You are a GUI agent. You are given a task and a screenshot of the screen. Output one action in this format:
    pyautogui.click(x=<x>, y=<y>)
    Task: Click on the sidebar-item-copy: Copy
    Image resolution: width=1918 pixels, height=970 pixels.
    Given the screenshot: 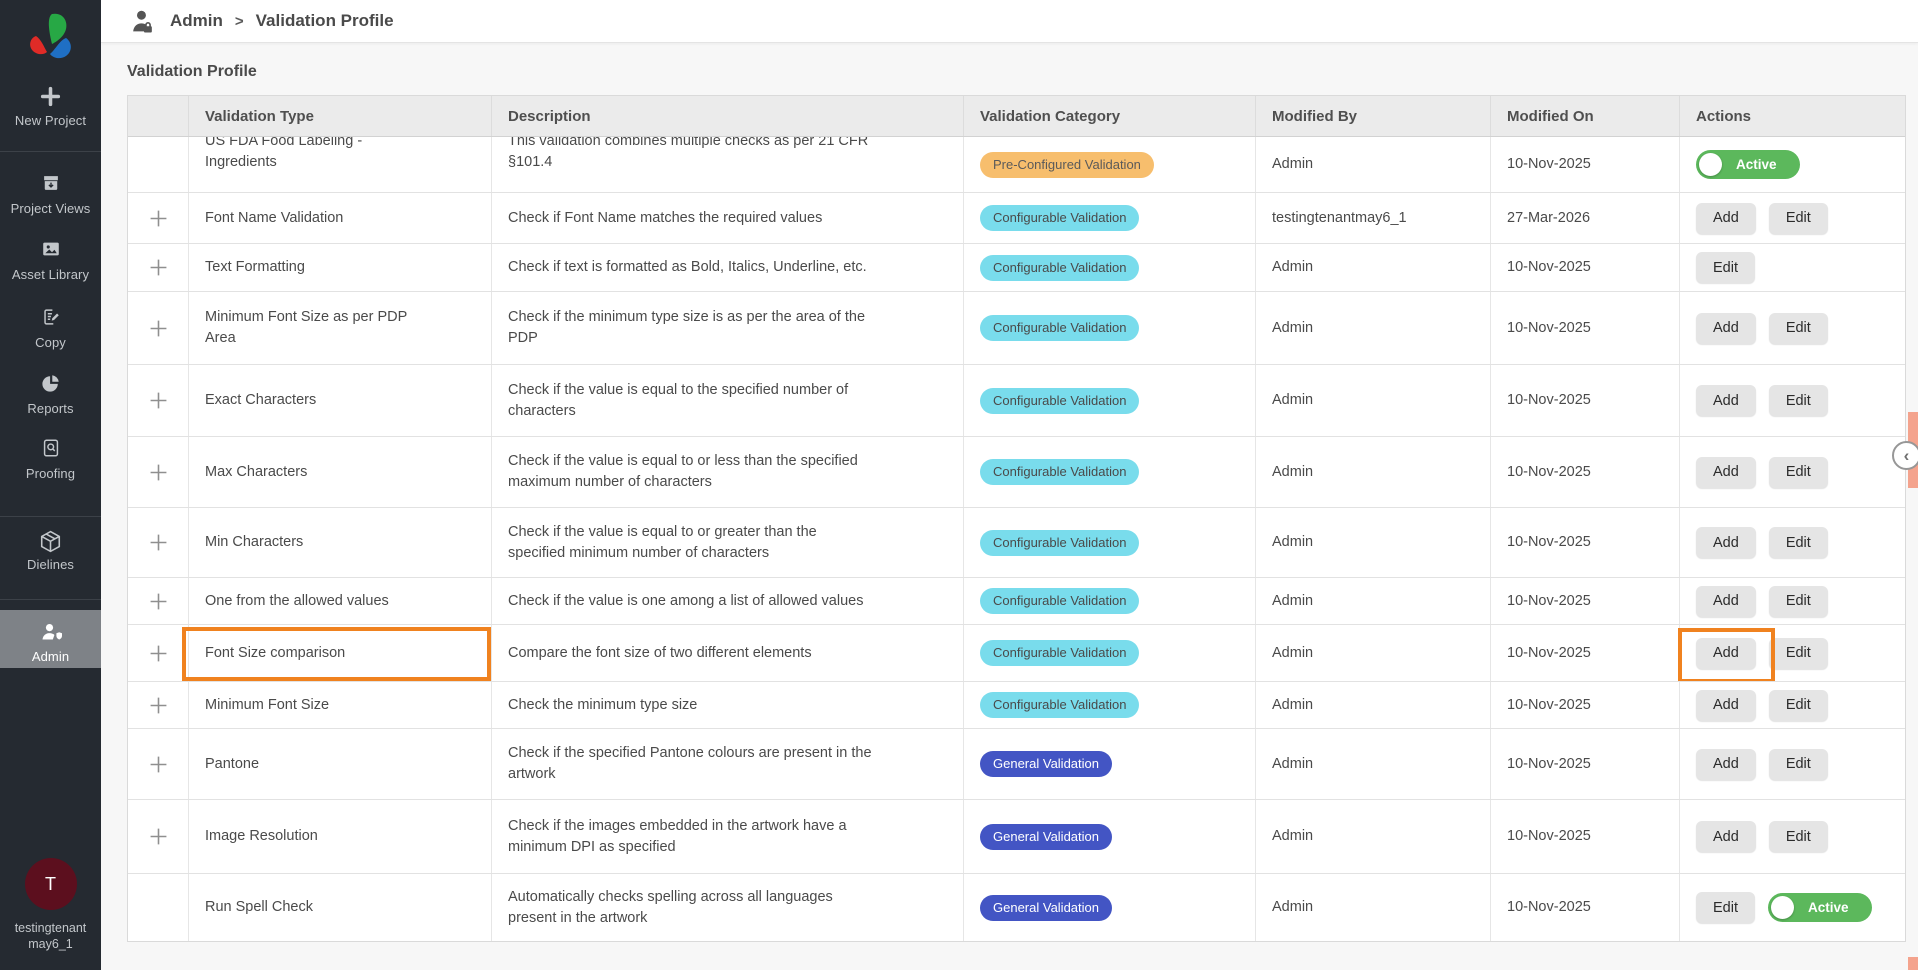 What is the action you would take?
    pyautogui.click(x=50, y=328)
    